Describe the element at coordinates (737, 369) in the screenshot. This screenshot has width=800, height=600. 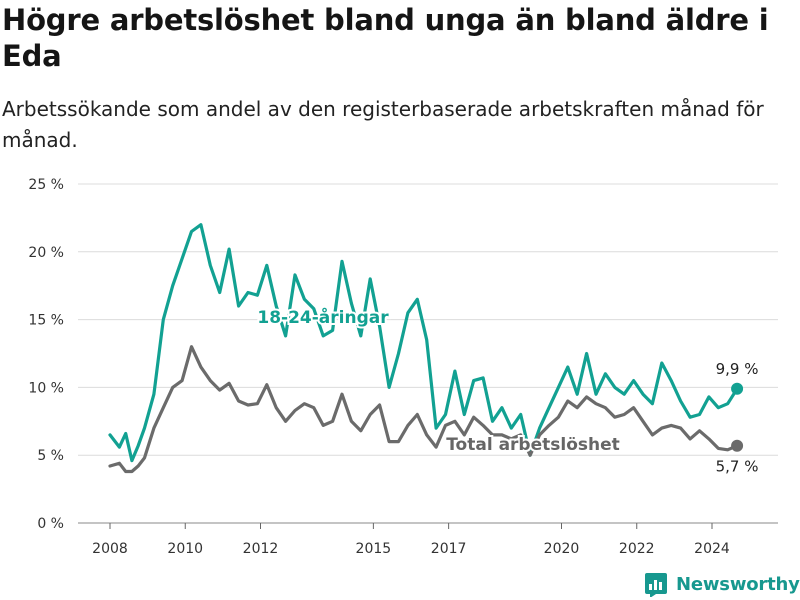
I see `end-label-youth: 9,9 %` at that location.